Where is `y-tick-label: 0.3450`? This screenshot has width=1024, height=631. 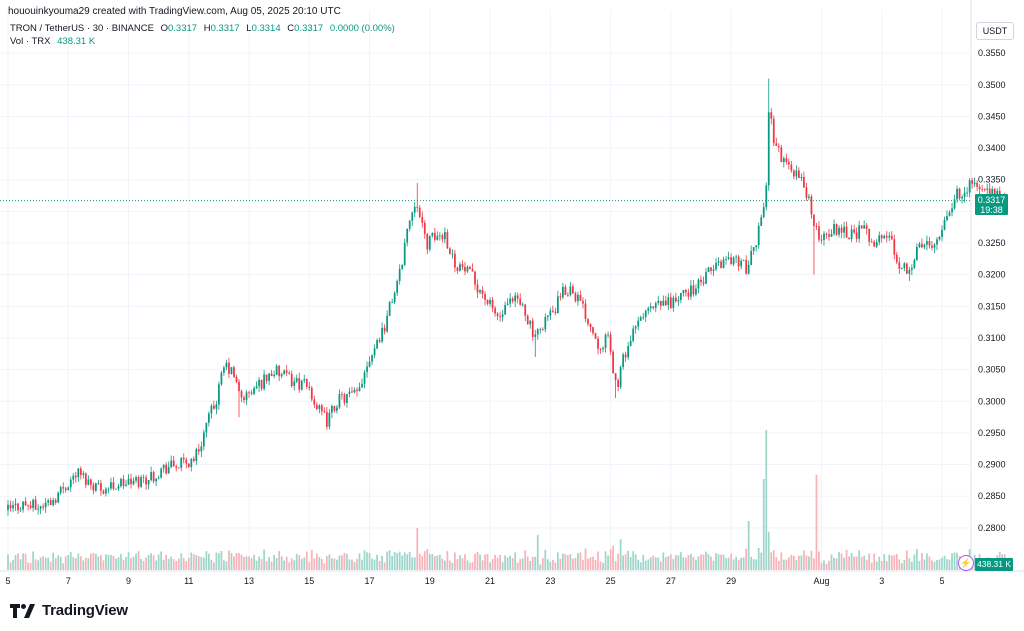
y-tick-label: 0.3450 is located at coordinates (992, 116).